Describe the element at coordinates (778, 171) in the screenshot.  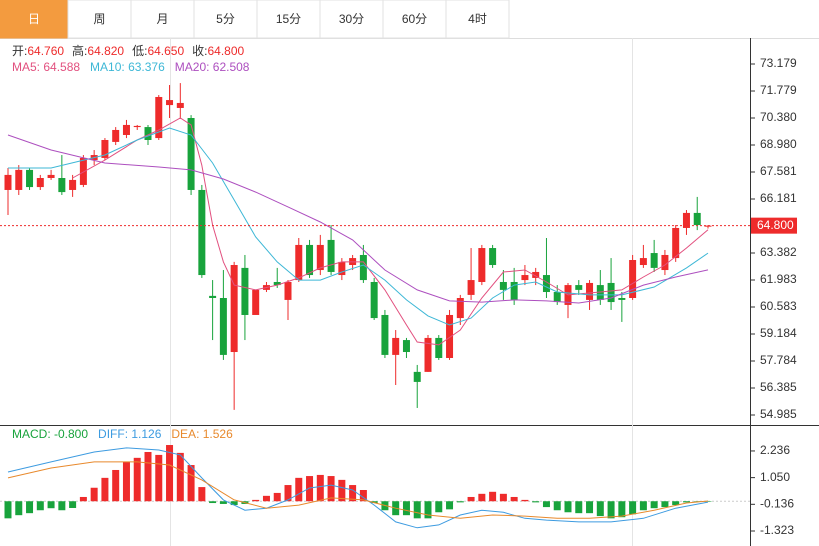
I see `y-tick-label: 67.581` at that location.